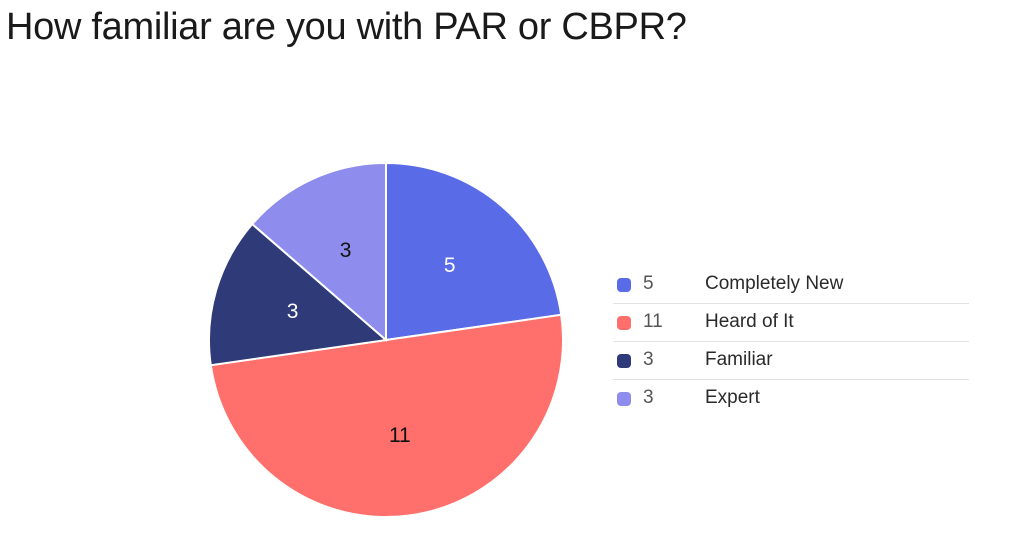 The height and width of the screenshot is (551, 1024). I want to click on pie-slice-value-label: 11, so click(400, 435).